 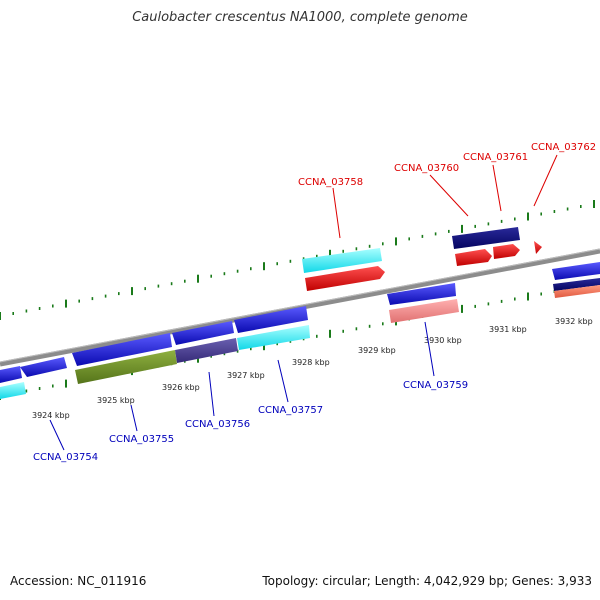 What do you see at coordinates (426, 168) in the screenshot?
I see `gene-label-ccna-03760: CCNA_03760` at bounding box center [426, 168].